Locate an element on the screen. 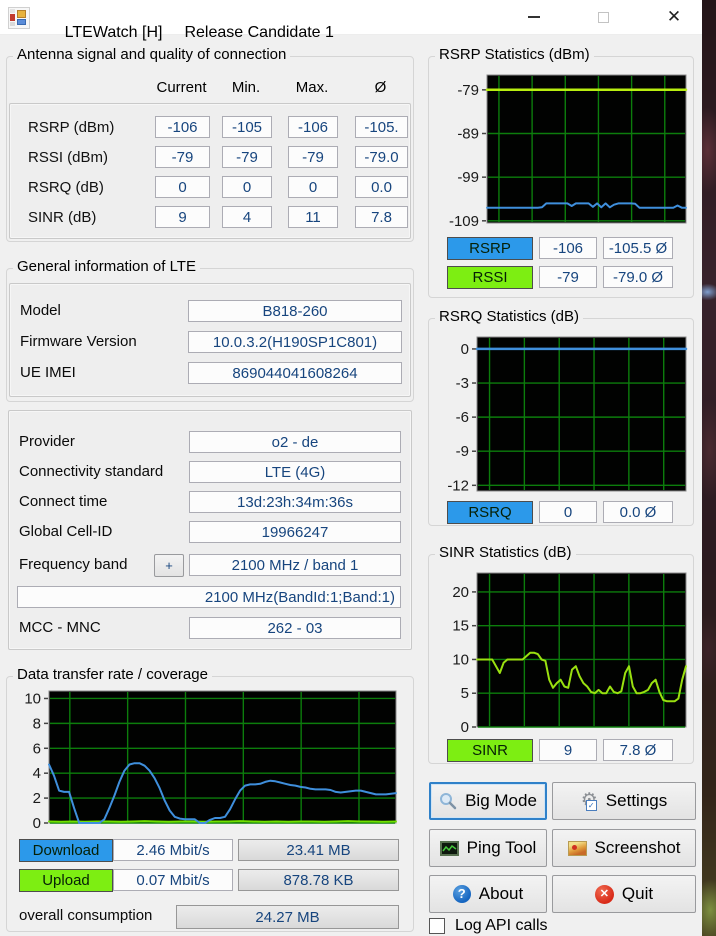 This screenshot has height=936, width=716. download-rate-field: 2.46 Mbit/s is located at coordinates (173, 850).